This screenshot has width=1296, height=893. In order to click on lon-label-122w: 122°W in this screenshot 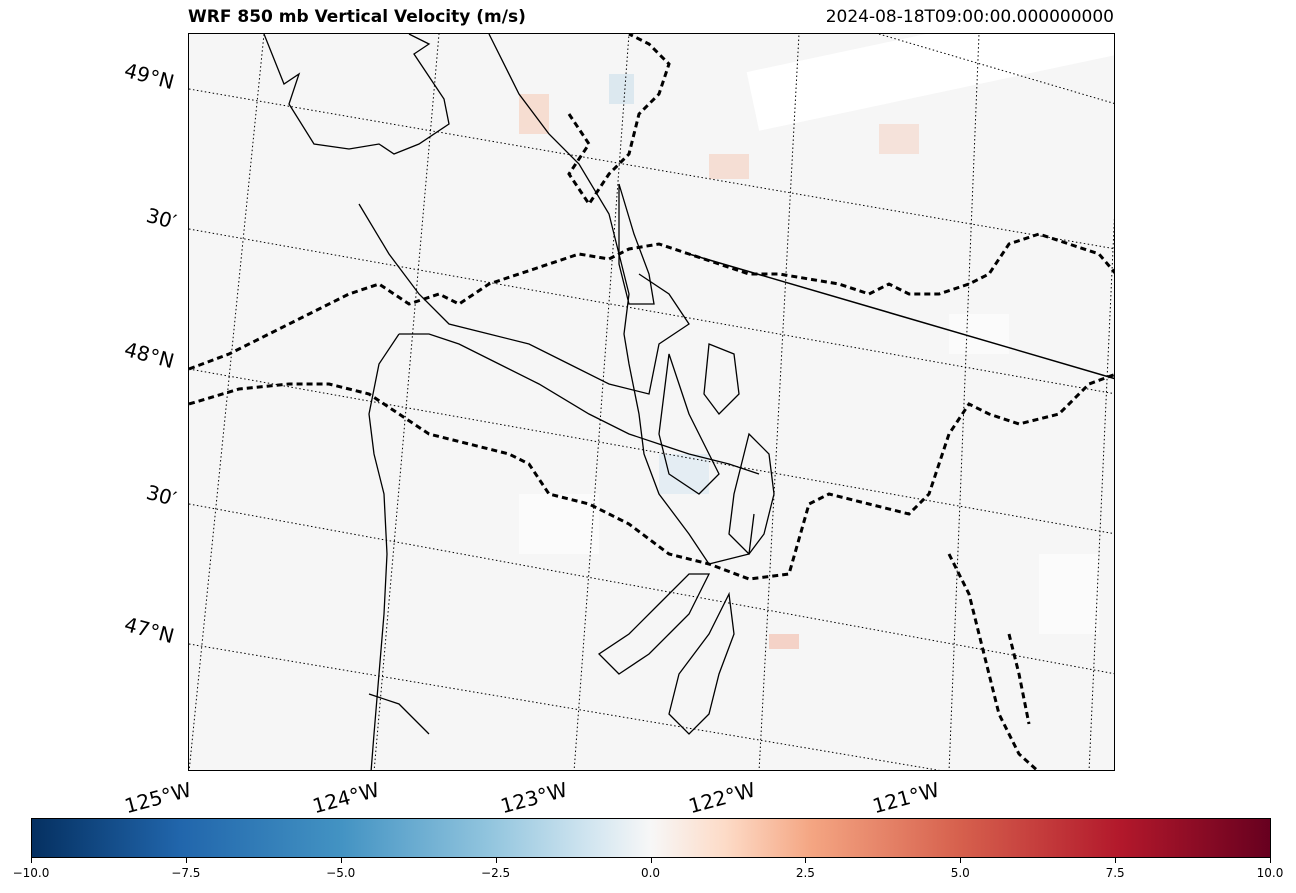, I will do `click(722, 798)`.